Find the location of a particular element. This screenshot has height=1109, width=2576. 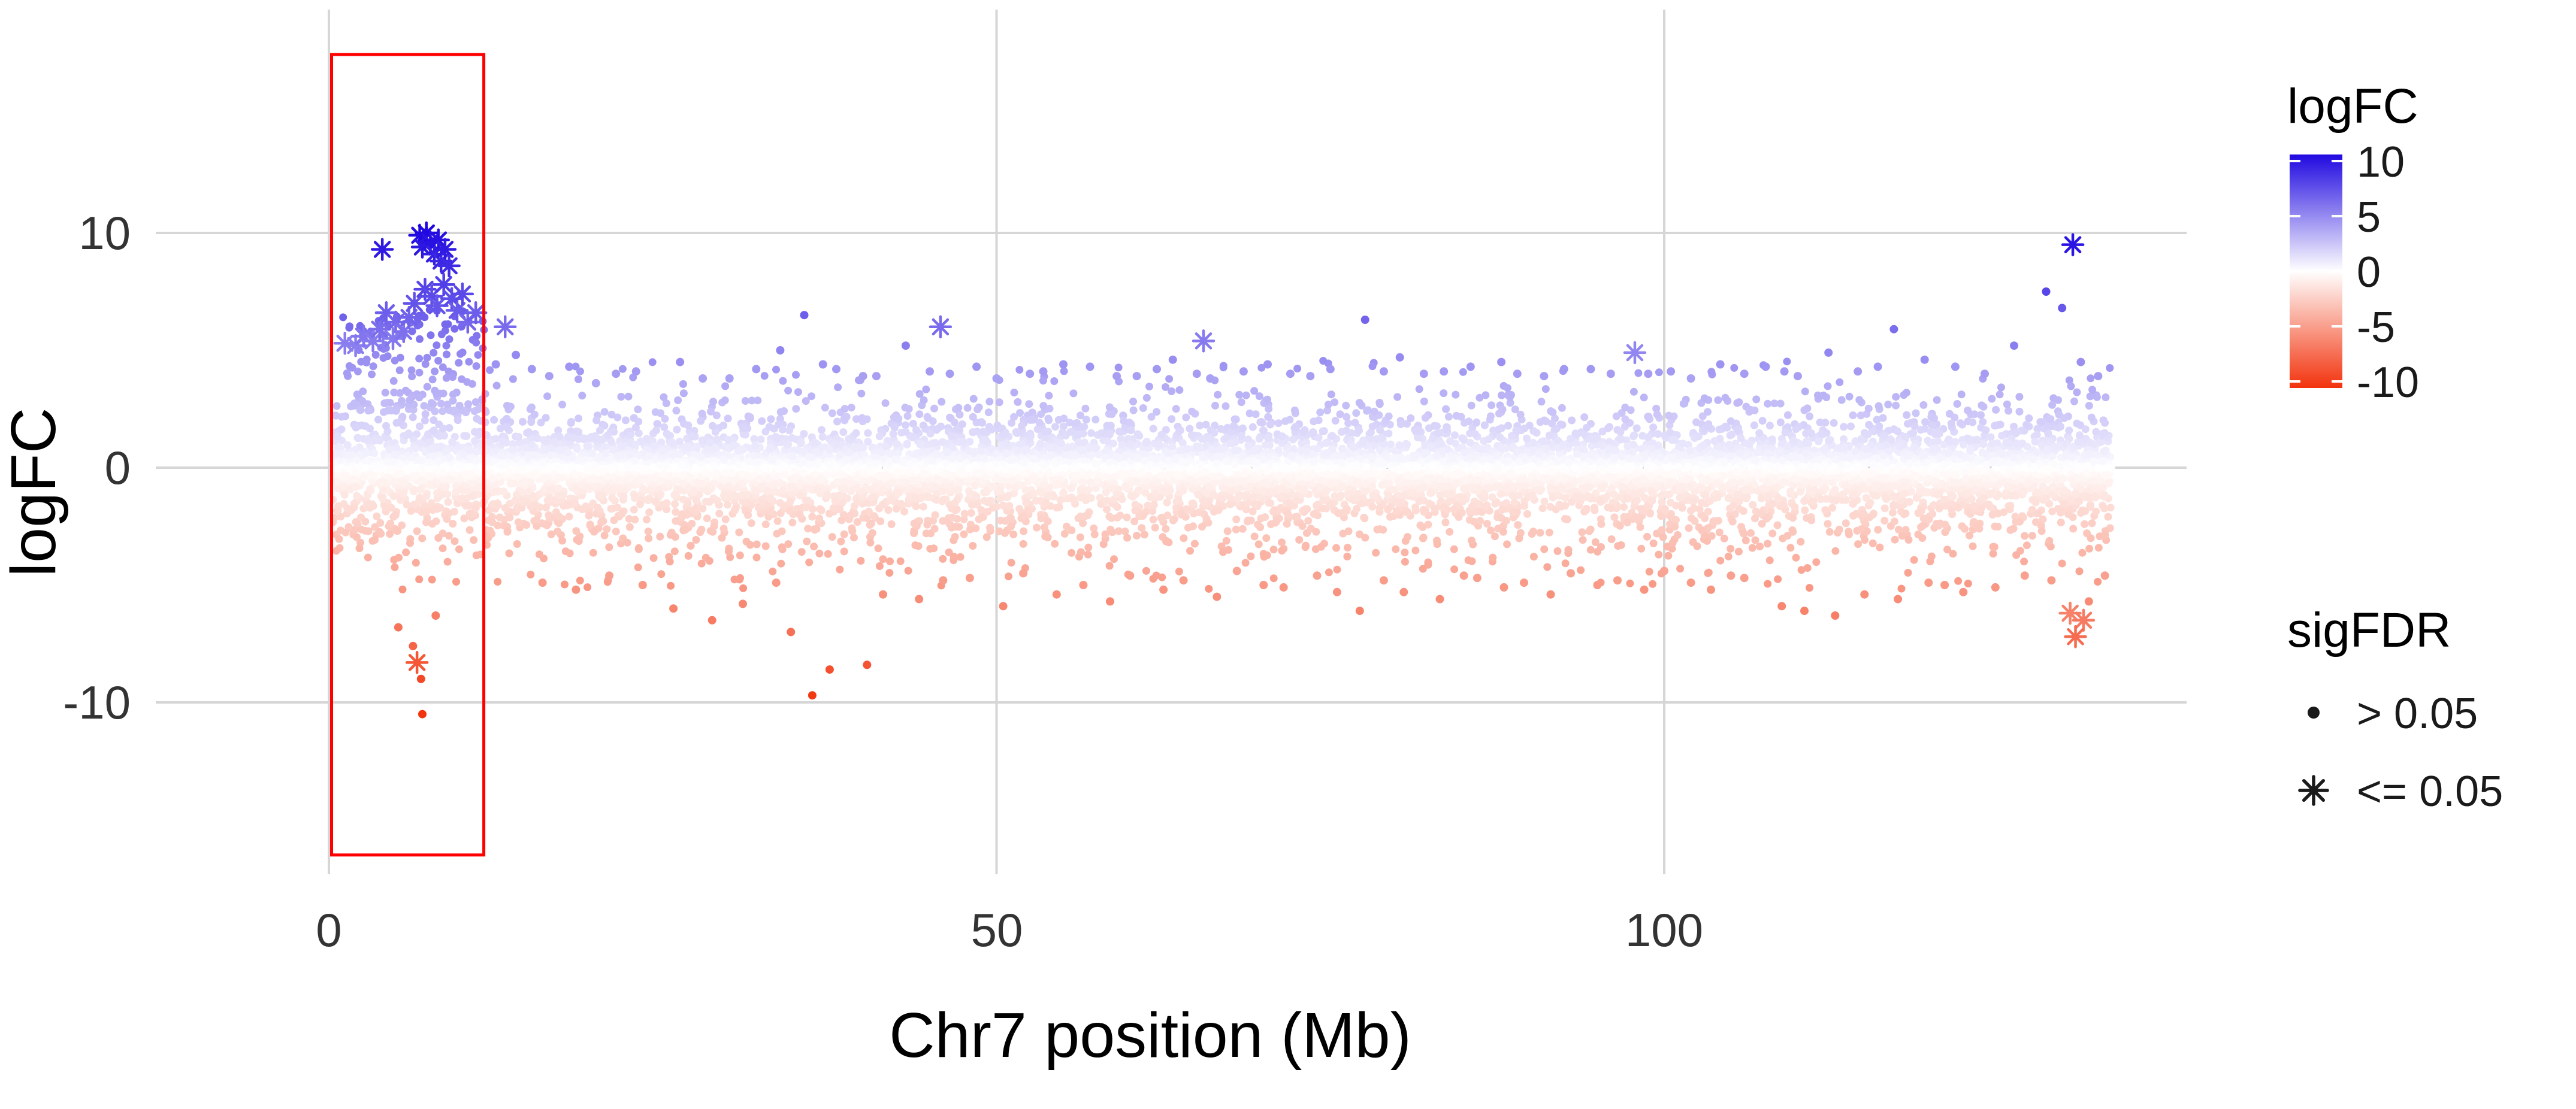

asterisk-shape-key-label: <= 0.05 is located at coordinates (2430, 792).